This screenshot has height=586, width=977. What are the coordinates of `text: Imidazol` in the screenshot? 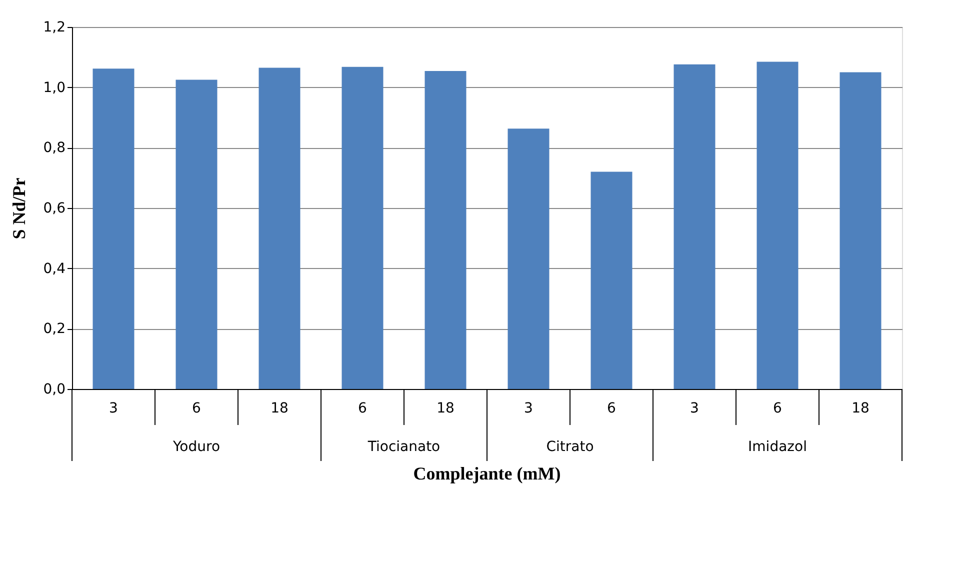 It's located at (777, 447).